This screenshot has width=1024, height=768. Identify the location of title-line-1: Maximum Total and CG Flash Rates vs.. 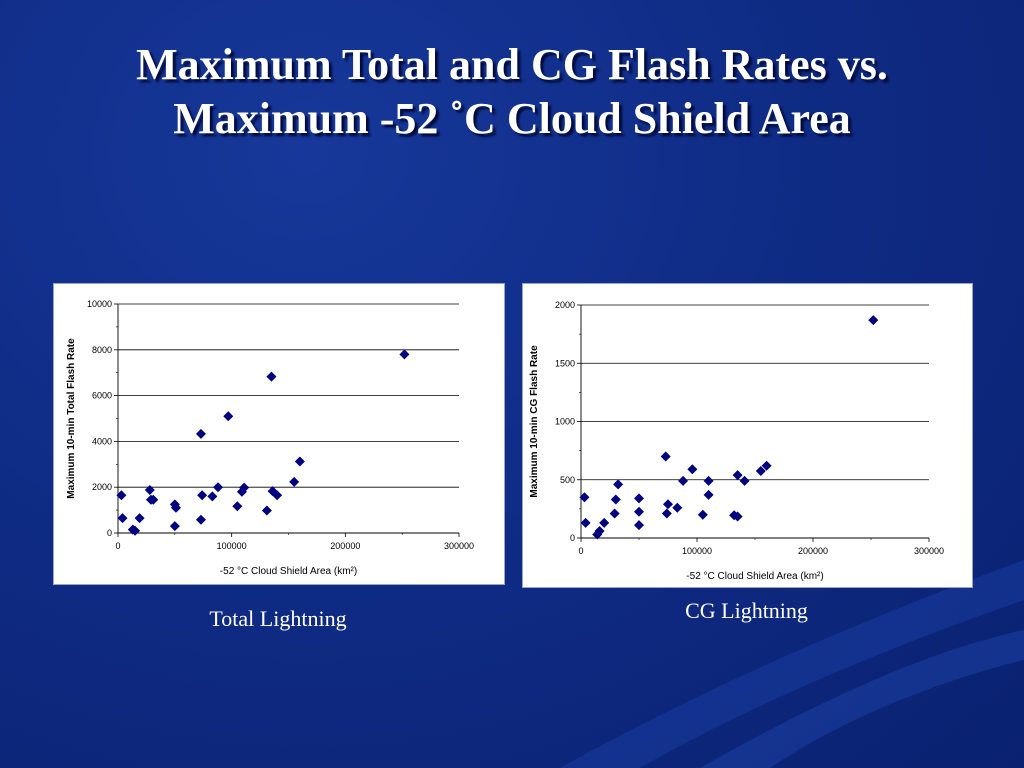
(512, 64).